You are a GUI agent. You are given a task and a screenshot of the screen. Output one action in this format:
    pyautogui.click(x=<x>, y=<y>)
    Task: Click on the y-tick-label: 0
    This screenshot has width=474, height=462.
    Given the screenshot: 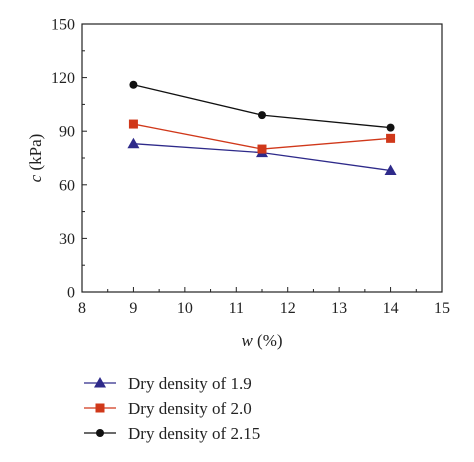 What is the action you would take?
    pyautogui.click(x=71, y=293)
    